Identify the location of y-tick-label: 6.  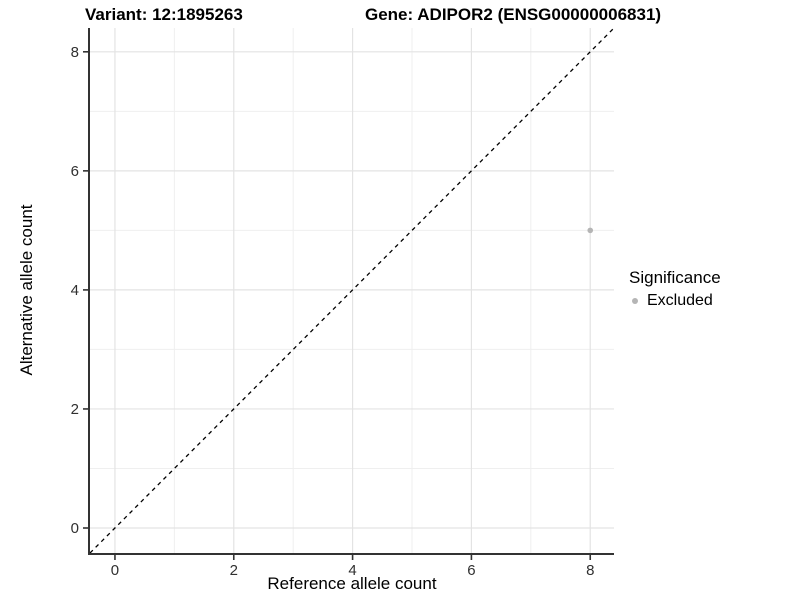
(75, 171).